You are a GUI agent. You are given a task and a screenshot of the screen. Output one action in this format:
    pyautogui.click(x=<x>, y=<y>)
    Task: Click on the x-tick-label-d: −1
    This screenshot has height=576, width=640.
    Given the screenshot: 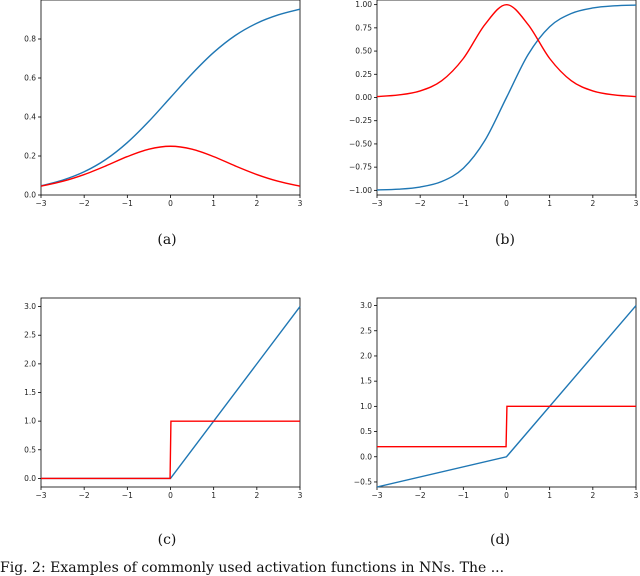 What is the action you would take?
    pyautogui.click(x=463, y=495)
    